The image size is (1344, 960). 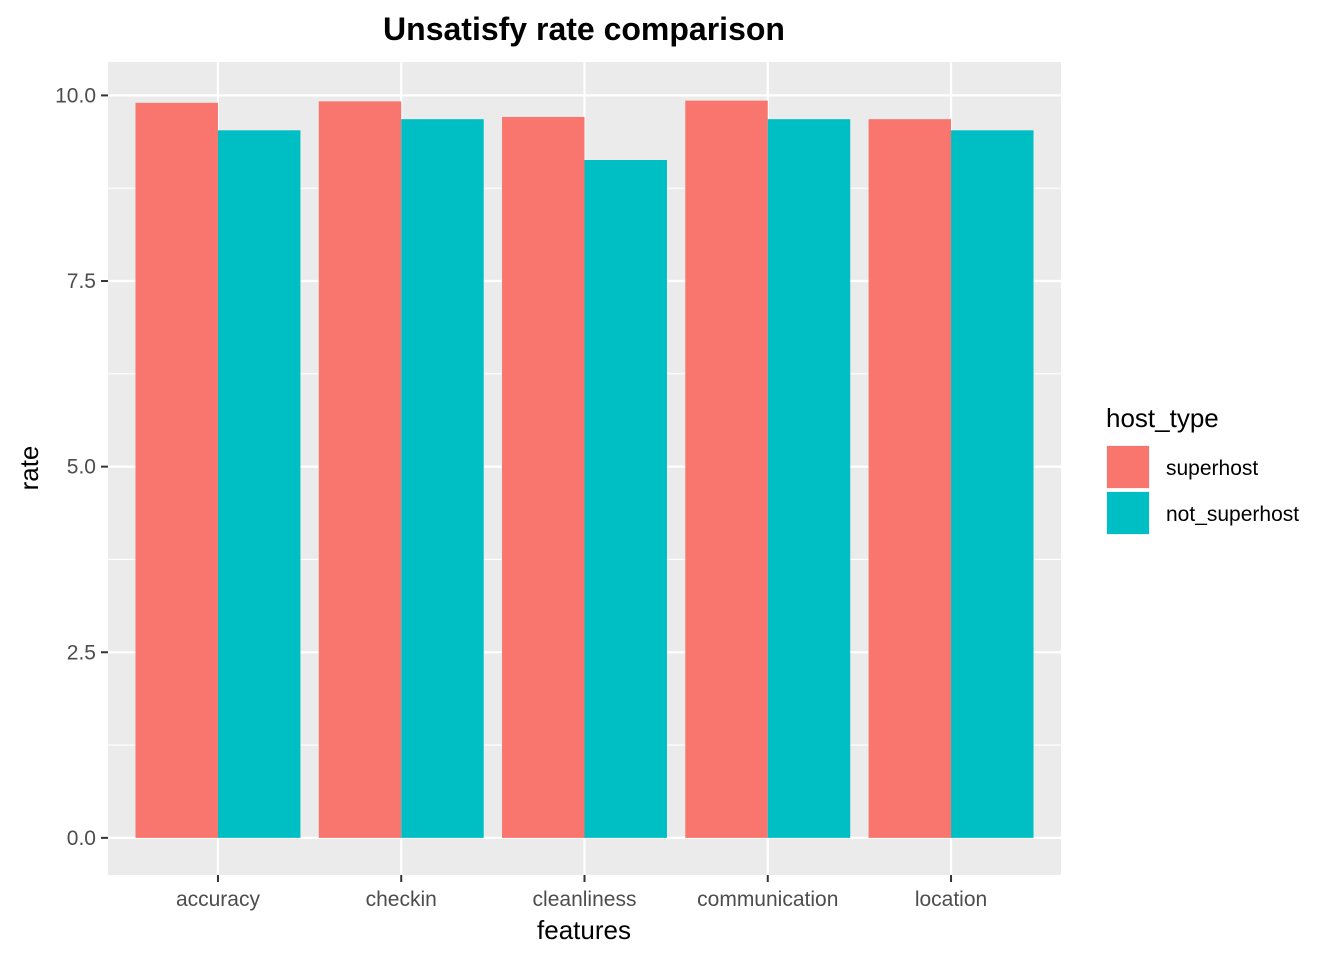 I want to click on x-tick-label: checkin, so click(x=401, y=899).